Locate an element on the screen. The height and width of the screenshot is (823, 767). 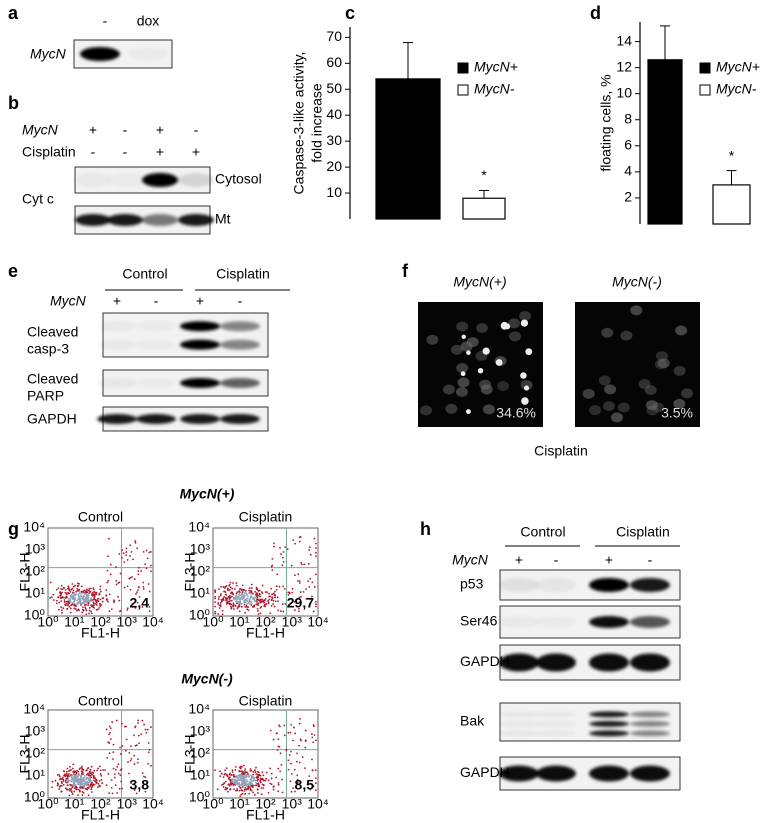
label: + is located at coordinates (160, 152).